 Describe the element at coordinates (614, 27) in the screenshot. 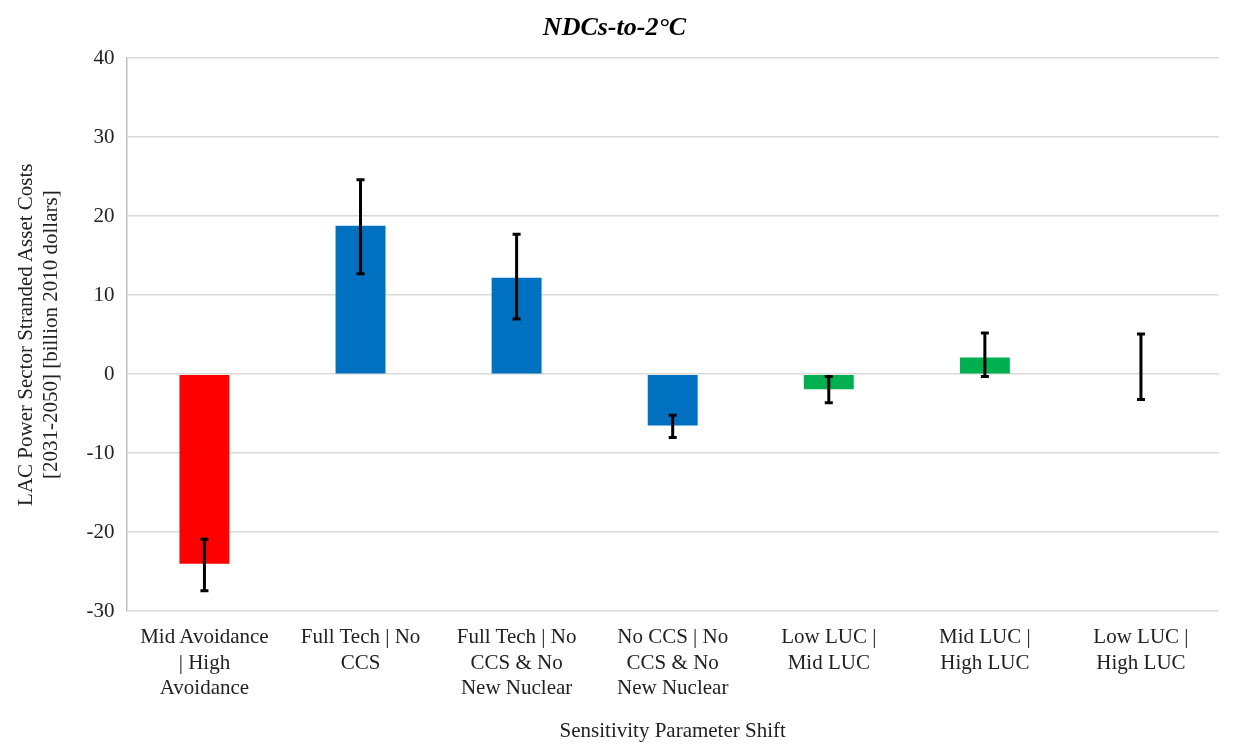

I see `chart-title: NDCs-to-2°C` at that location.